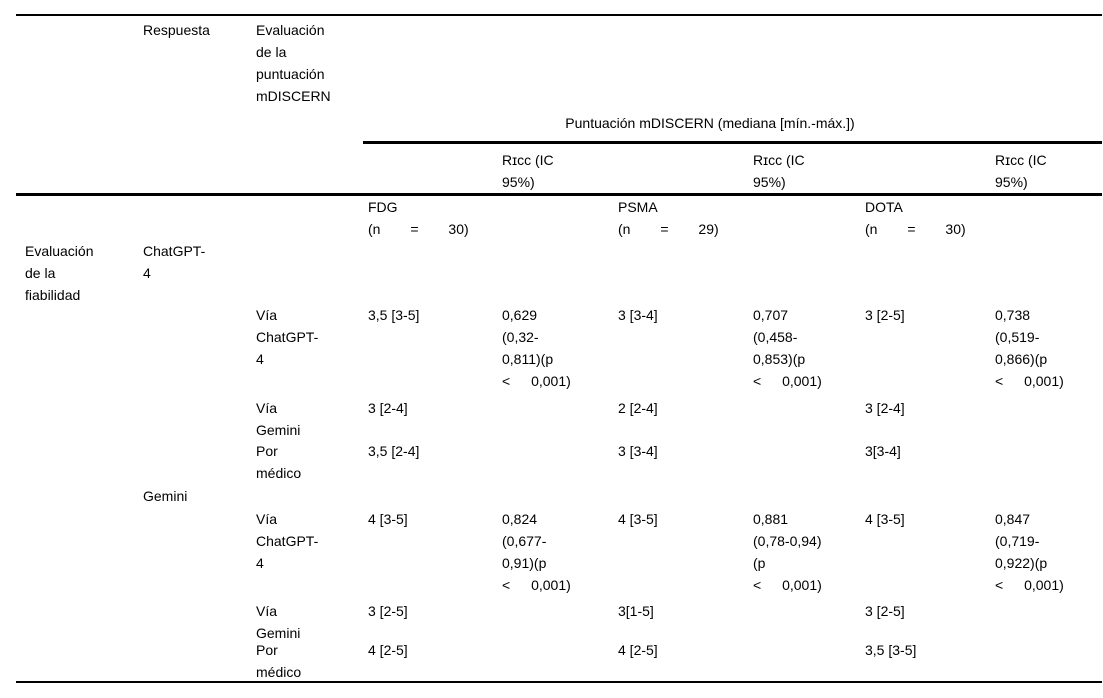 This screenshot has height=698, width=1103. Describe the element at coordinates (536, 348) in the screenshot. I see `value-fdg-ricc: 0,629 (0,32- 0,811)(p < 0,001)` at that location.